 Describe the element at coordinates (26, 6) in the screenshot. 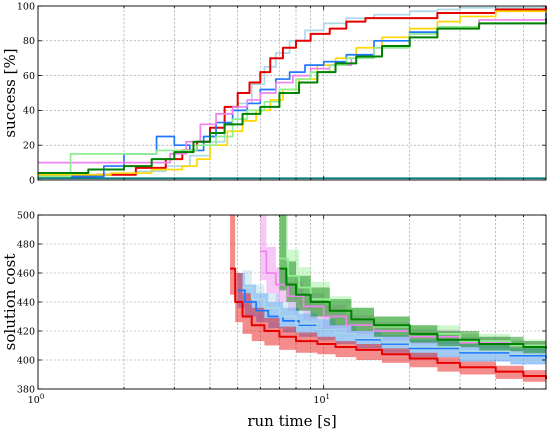

I see `success-ytick-label: 100` at that location.